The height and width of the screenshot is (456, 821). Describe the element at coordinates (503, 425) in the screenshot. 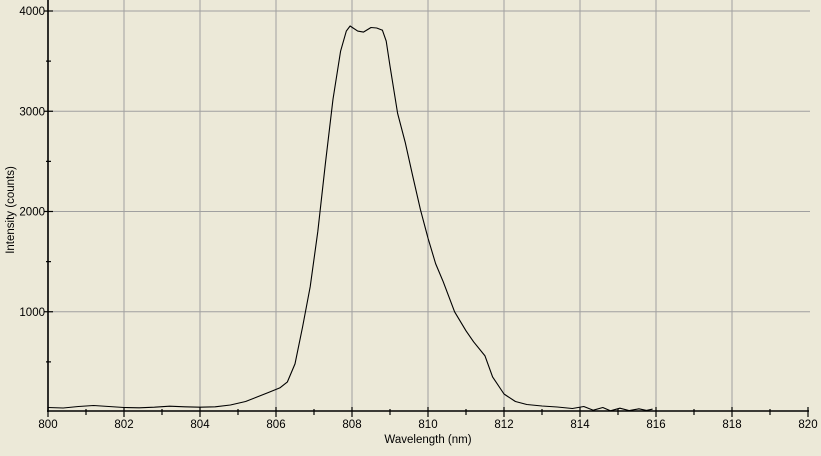

I see `x-tick-label: 812` at that location.